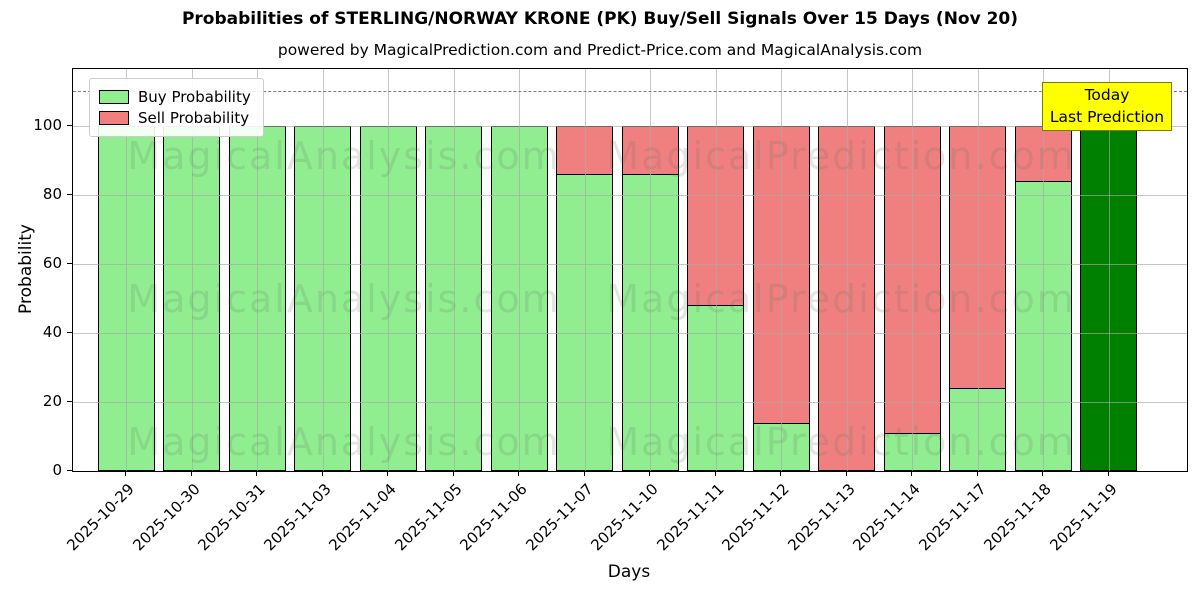  What do you see at coordinates (176, 107) in the screenshot?
I see `legend: Buy Probability Sell Probability` at bounding box center [176, 107].